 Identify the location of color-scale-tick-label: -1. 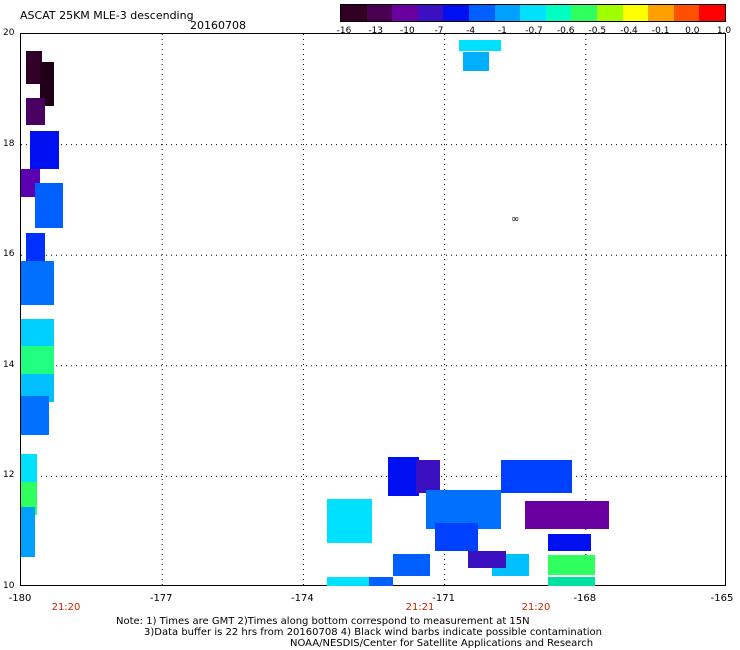
(502, 31).